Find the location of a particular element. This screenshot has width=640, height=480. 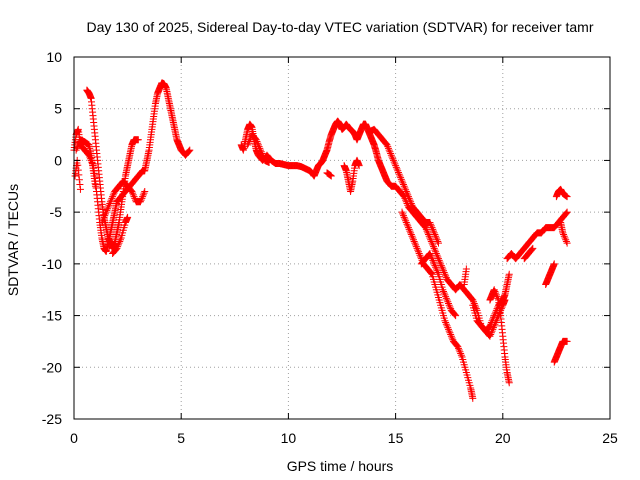

y-tick-labels: -25 -20 -15 -10 -5 0 5 10 is located at coordinates (52, 238).